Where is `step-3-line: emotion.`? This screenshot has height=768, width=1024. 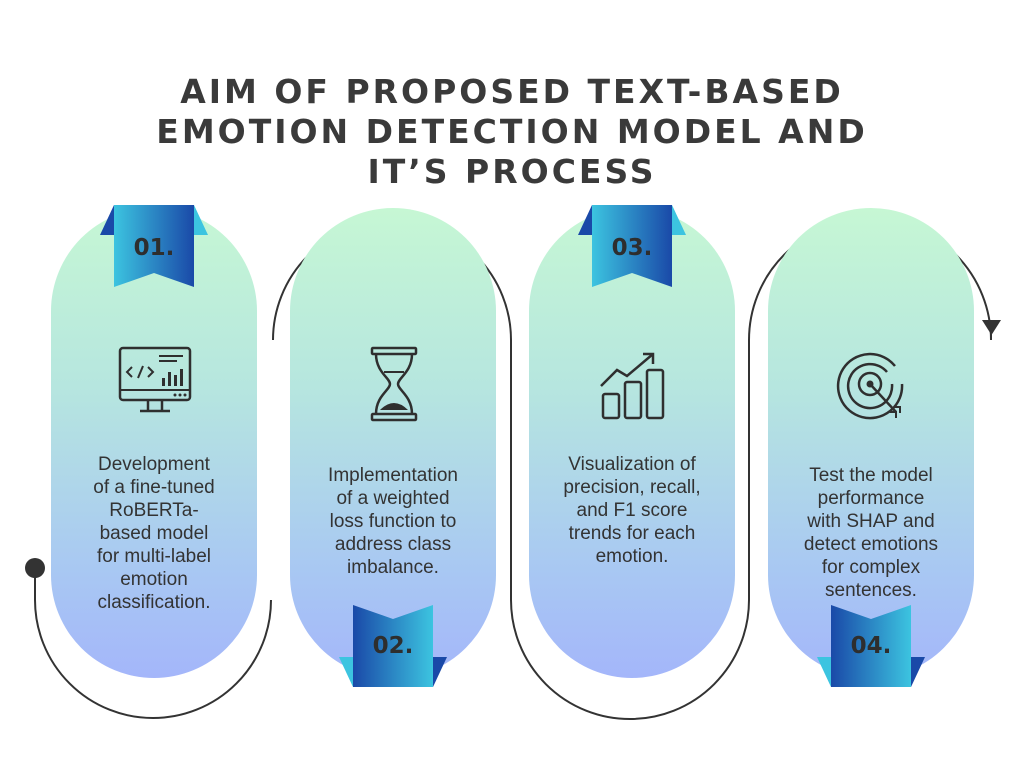 step-3-line: emotion. is located at coordinates (632, 556).